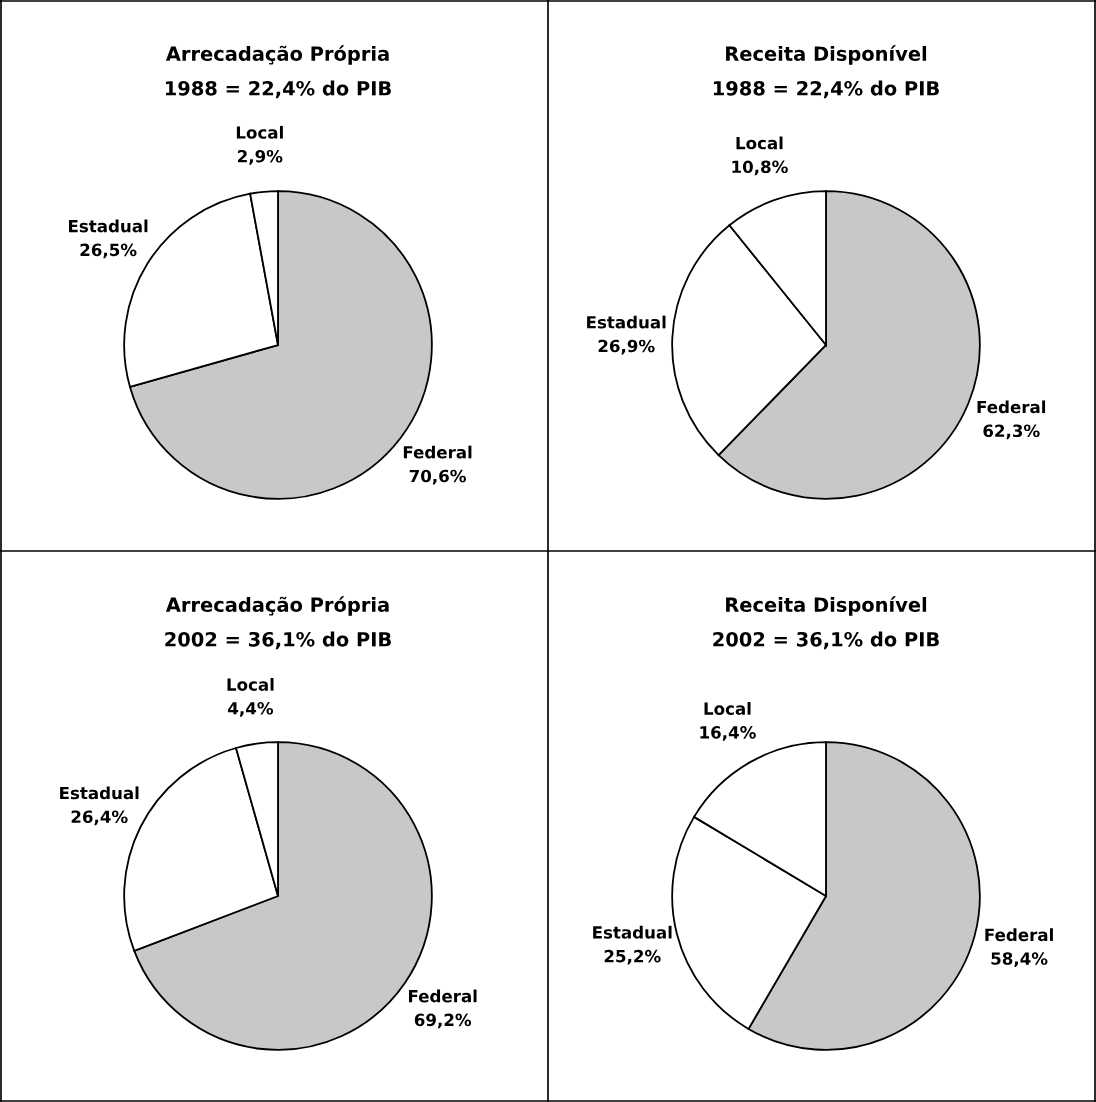 This screenshot has width=1096, height=1102. What do you see at coordinates (760, 168) in the screenshot?
I see `data-label: 10,8%` at bounding box center [760, 168].